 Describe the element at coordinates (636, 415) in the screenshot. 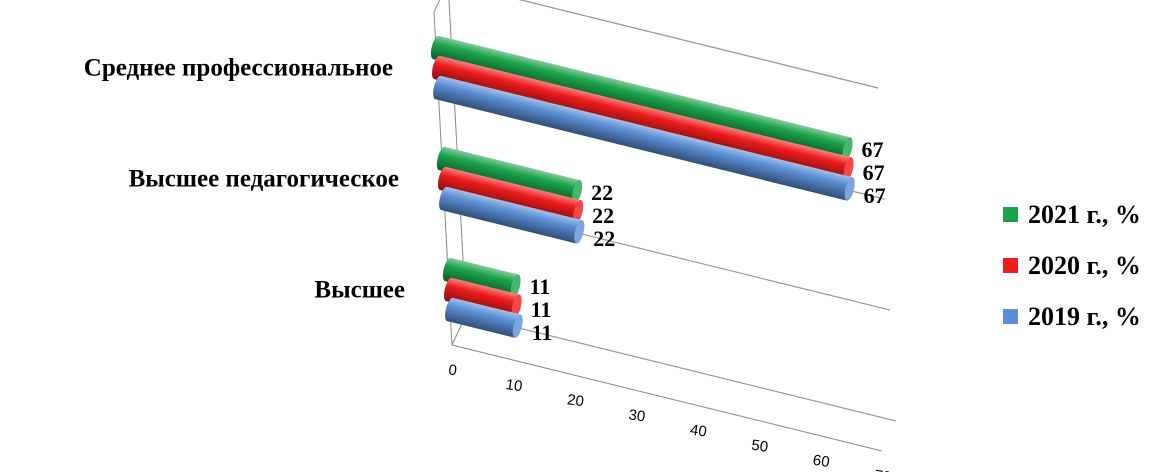

I see `tick-label: 30` at that location.